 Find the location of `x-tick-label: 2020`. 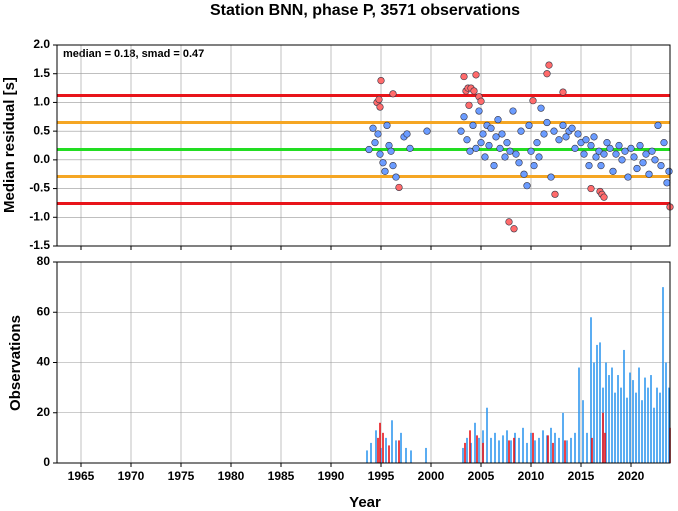

x-tick-label: 2020 is located at coordinates (631, 476).